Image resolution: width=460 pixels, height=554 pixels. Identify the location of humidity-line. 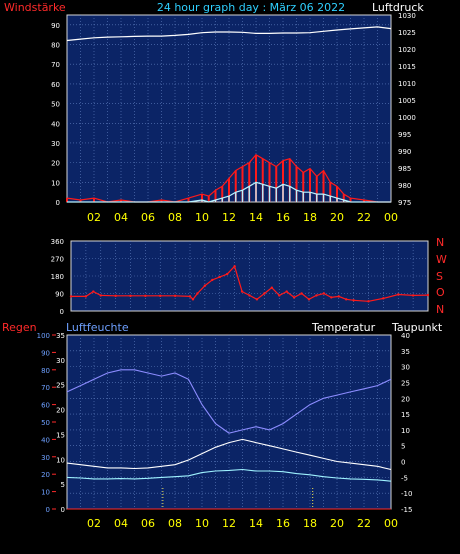
(229, 401).